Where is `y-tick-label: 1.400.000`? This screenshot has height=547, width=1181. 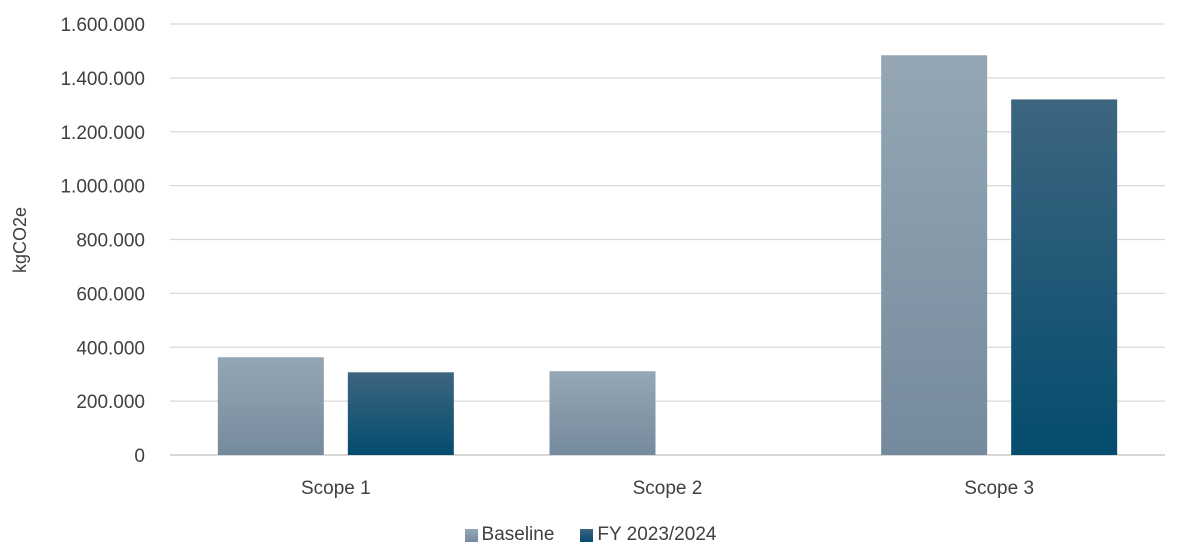
y-tick-label: 1.400.000 is located at coordinates (102, 79).